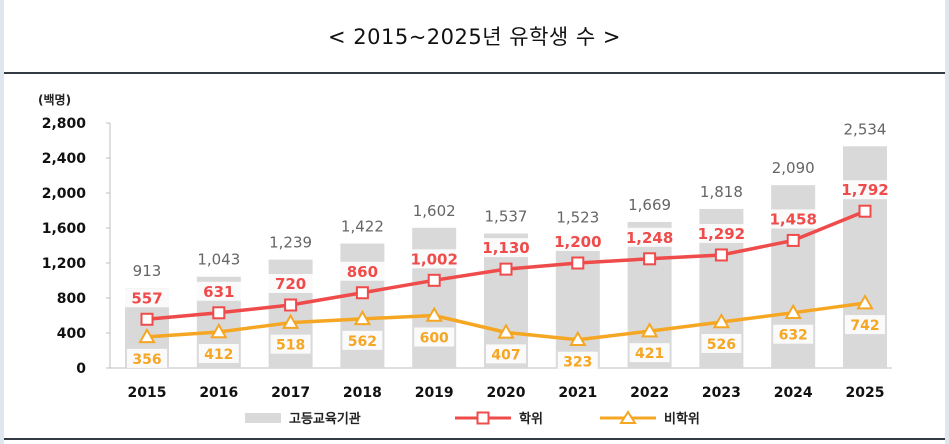 The height and width of the screenshot is (444, 949). What do you see at coordinates (71, 299) in the screenshot?
I see `y-tick-label: 800` at bounding box center [71, 299].